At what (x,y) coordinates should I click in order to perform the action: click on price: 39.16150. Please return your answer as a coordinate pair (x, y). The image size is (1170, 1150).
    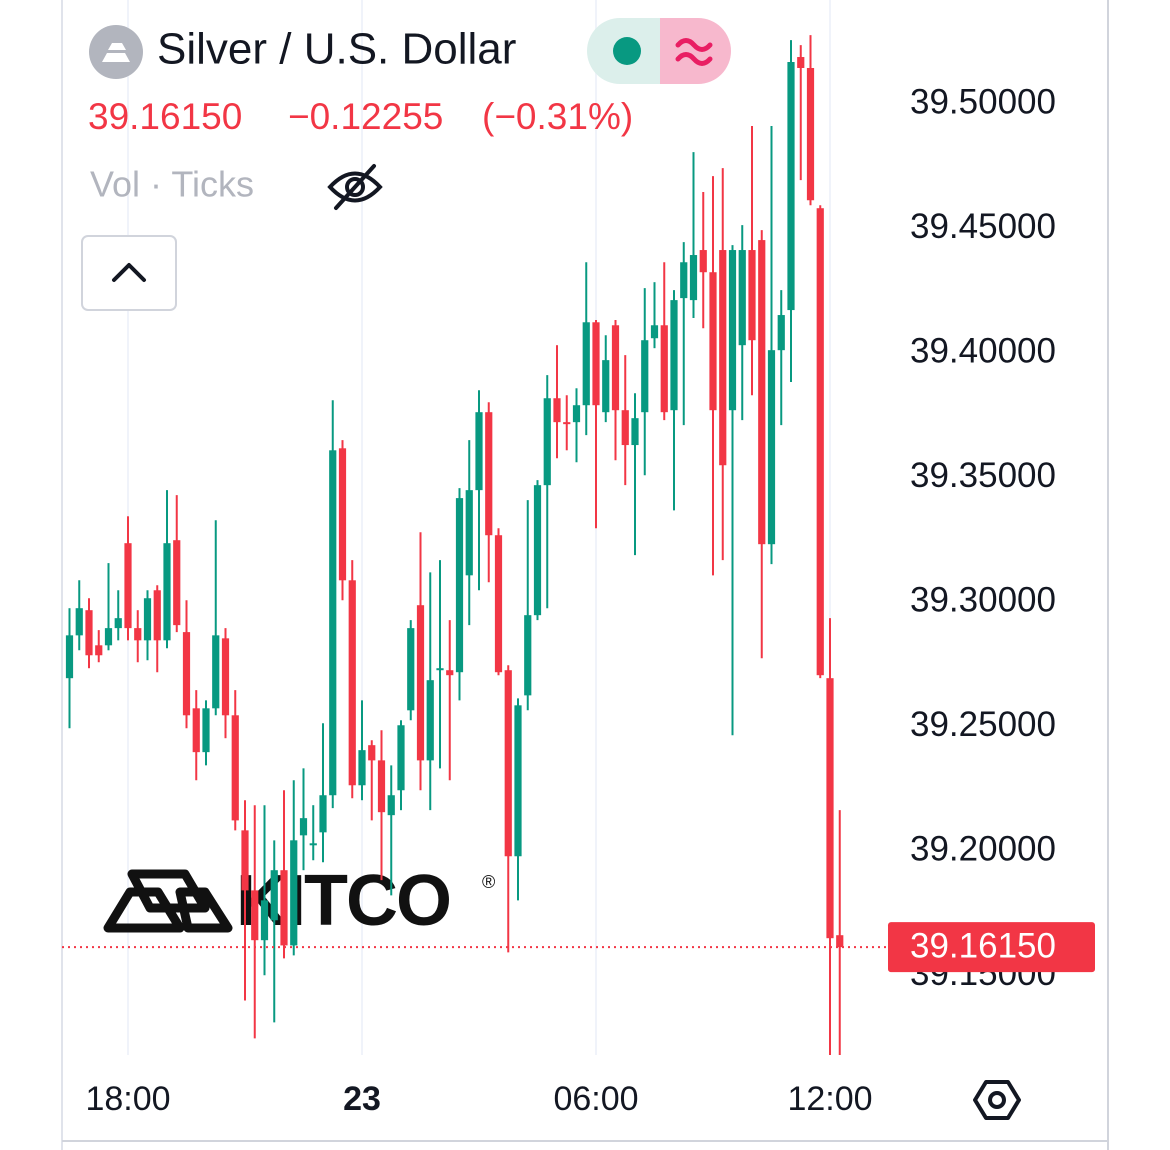
    Looking at the image, I should click on (165, 116).